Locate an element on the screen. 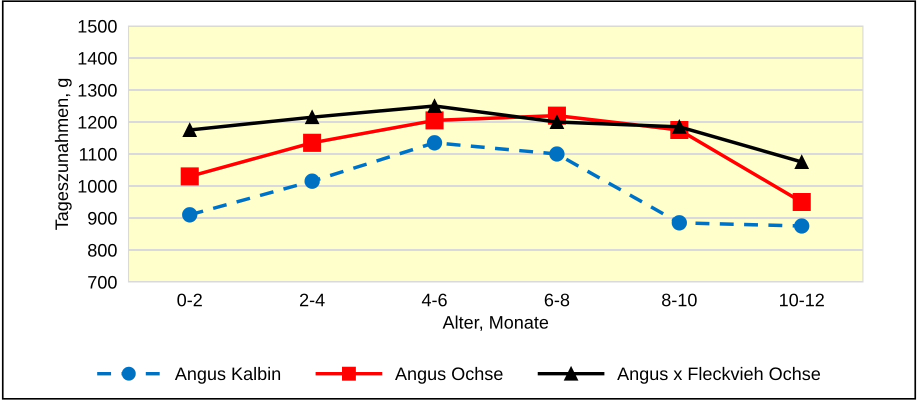 Image resolution: width=918 pixels, height=400 pixels. x-tick-label: 2-4 is located at coordinates (312, 300).